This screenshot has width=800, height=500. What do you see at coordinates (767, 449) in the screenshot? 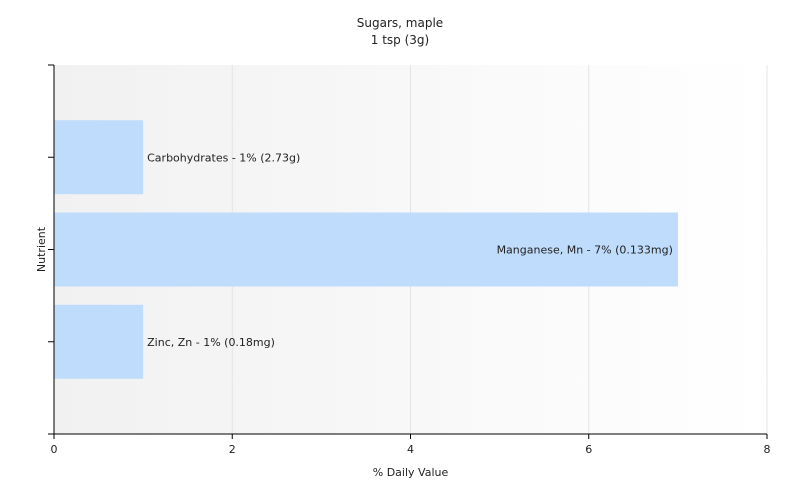
I see `x-tick-label: 8` at bounding box center [767, 449].